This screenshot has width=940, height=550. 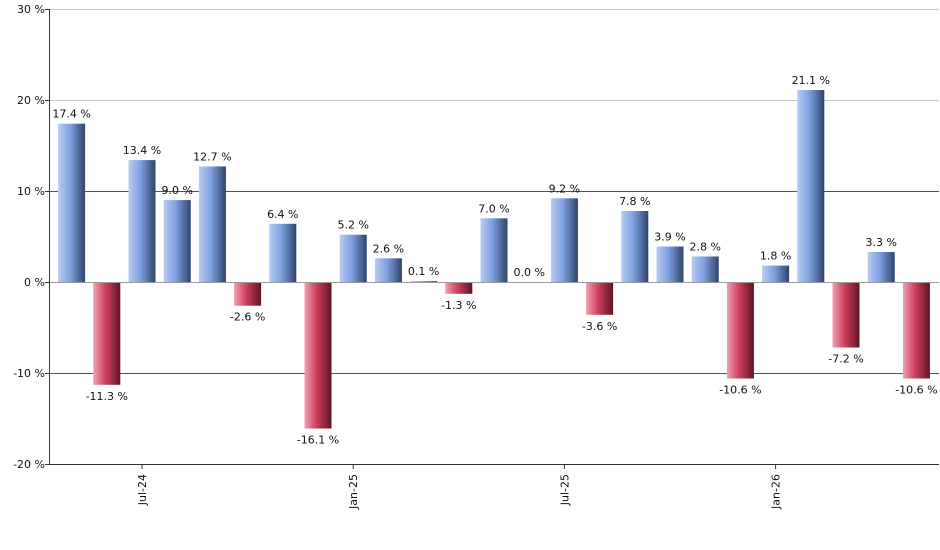 I want to click on data-label: 5.2 %, so click(x=352, y=225).